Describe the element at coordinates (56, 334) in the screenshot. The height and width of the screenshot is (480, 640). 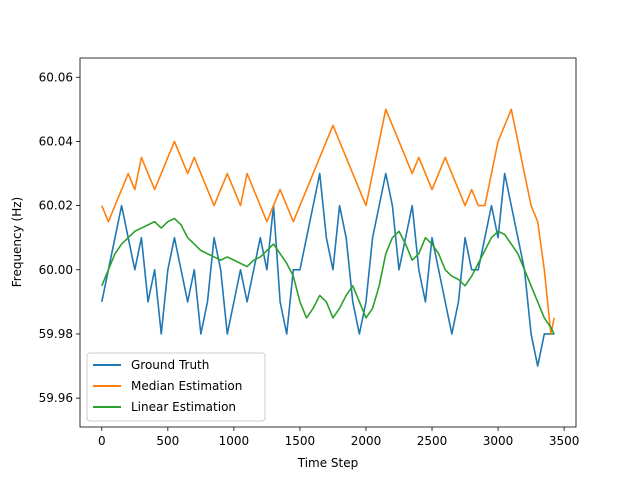
I see `y-tick-label: 59.98` at that location.